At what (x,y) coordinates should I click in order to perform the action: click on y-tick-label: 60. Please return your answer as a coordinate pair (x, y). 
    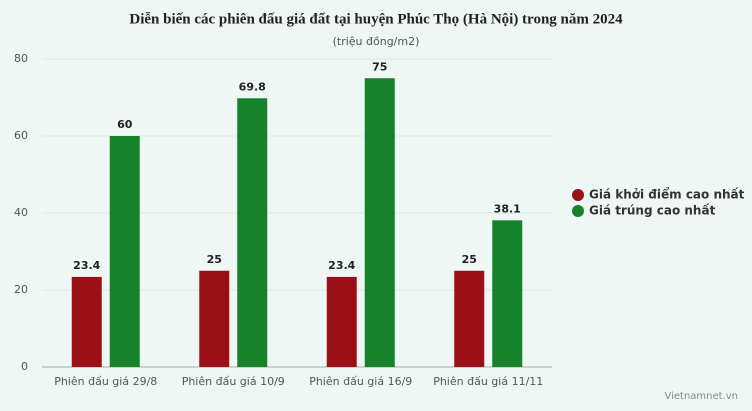
    Looking at the image, I should click on (21, 135).